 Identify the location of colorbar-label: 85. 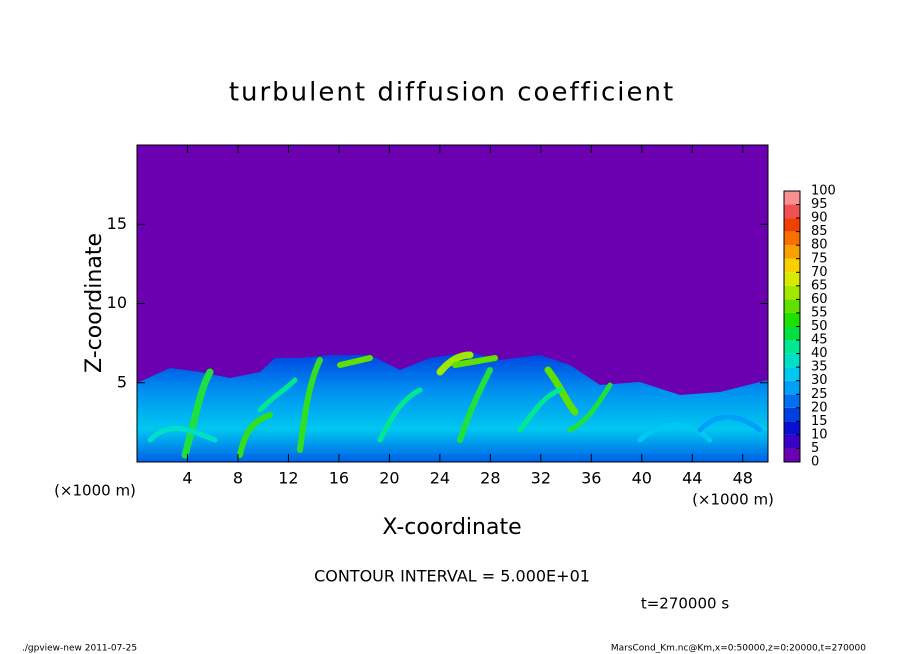
(819, 231).